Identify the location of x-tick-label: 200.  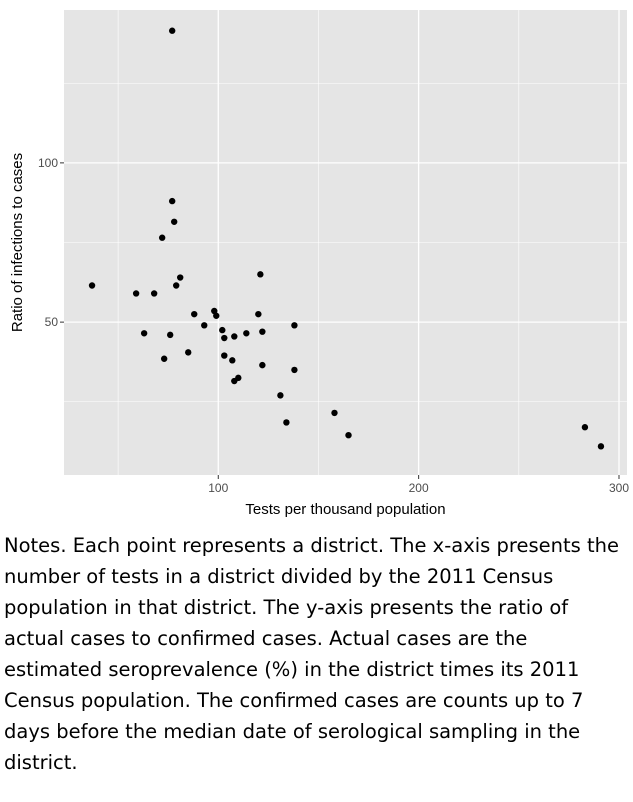
(419, 488).